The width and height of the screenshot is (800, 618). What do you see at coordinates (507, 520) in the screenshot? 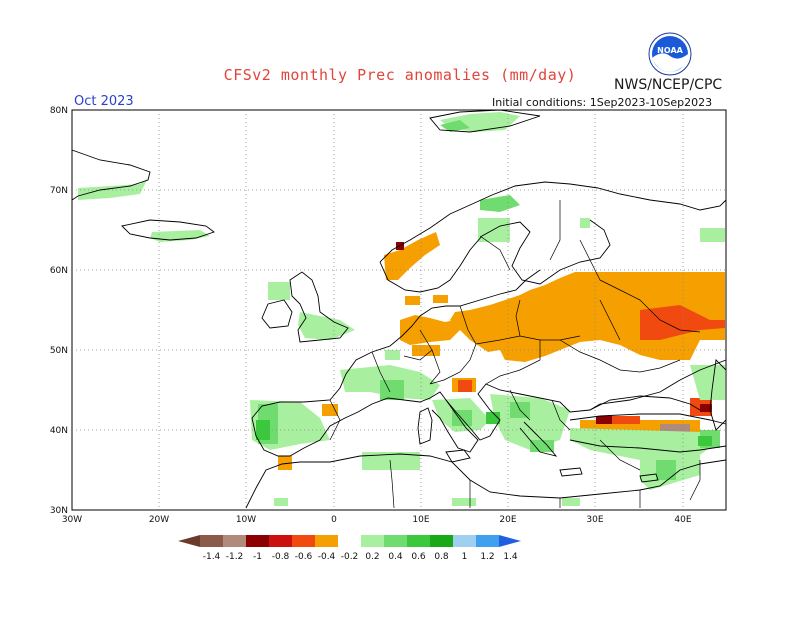
I see `lon-label: 20E` at bounding box center [507, 520].